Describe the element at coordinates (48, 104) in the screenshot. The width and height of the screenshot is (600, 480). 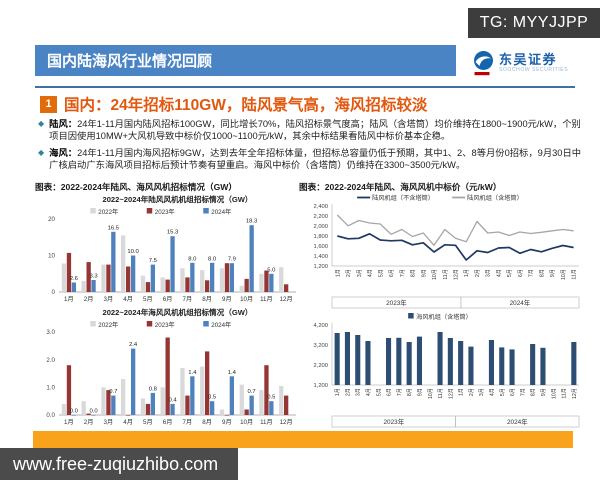
I see `section-number-badge: 1` at that location.